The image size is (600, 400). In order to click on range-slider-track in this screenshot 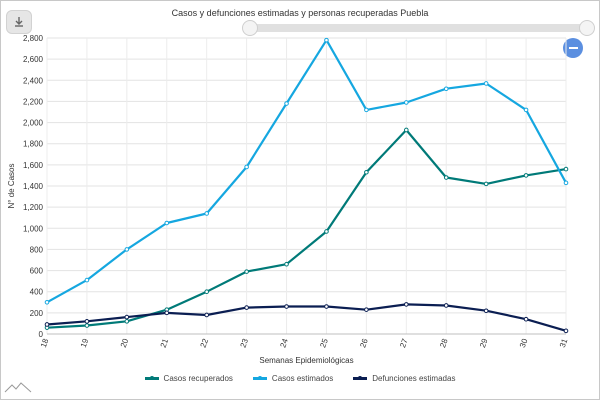, I will do `click(417, 28)`.